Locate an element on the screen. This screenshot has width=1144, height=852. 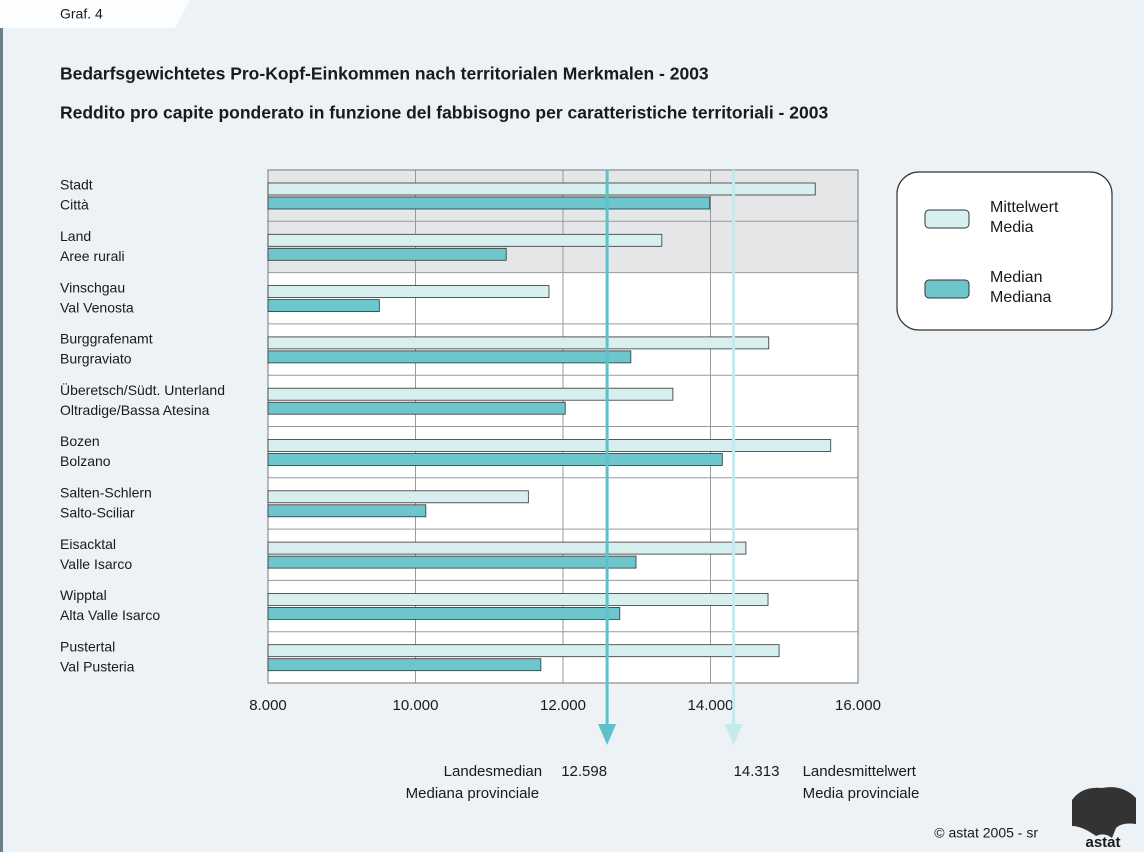
legend-label: Mittelwert is located at coordinates (1024, 207).